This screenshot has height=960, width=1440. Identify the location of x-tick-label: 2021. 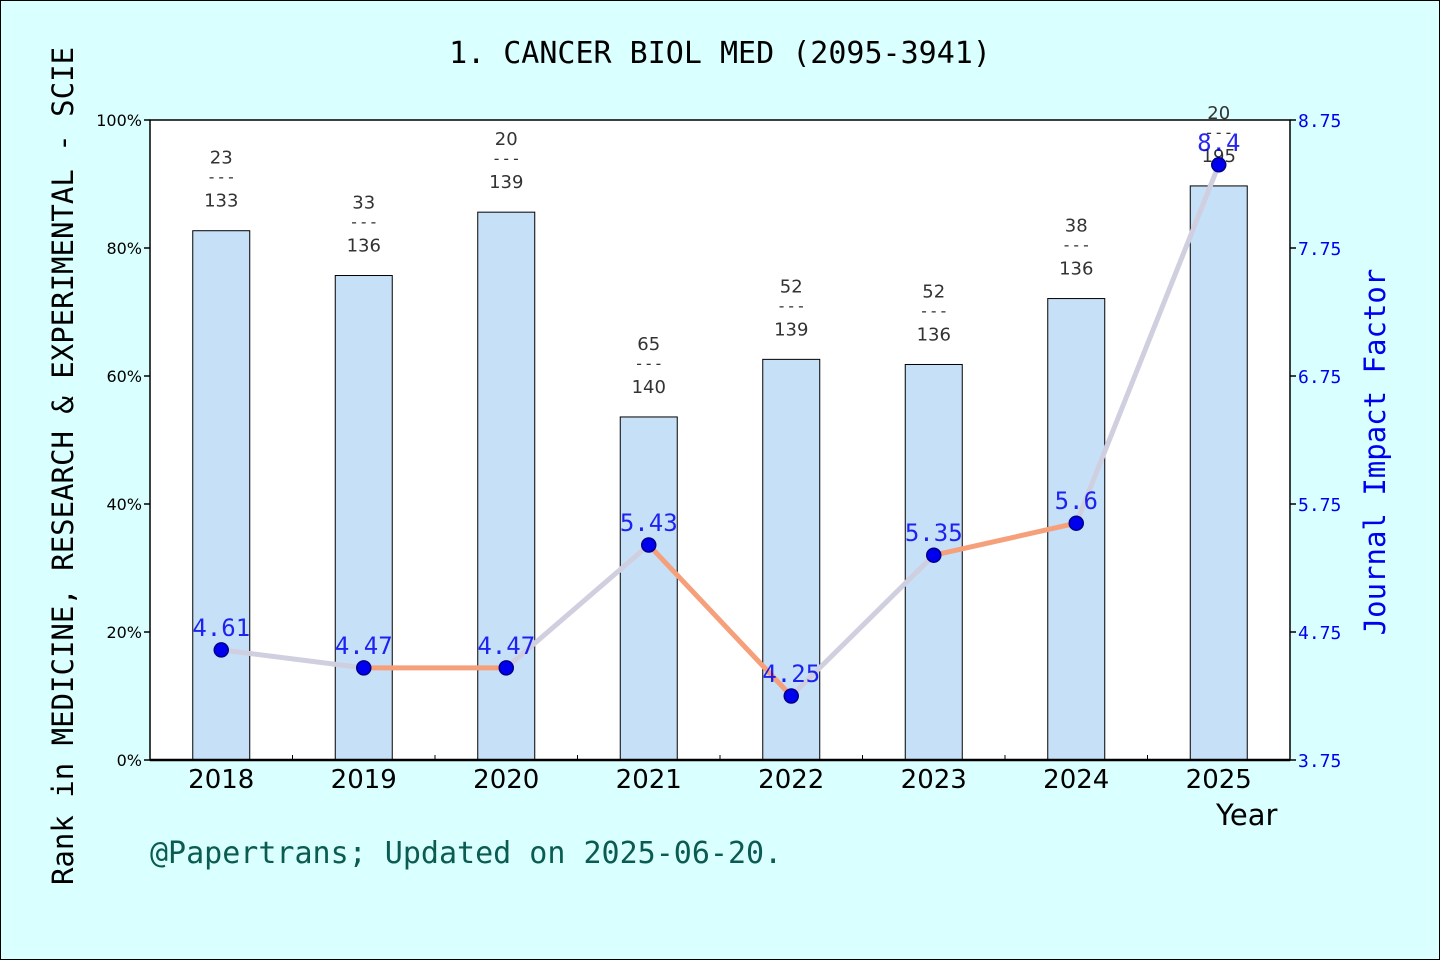
(649, 780).